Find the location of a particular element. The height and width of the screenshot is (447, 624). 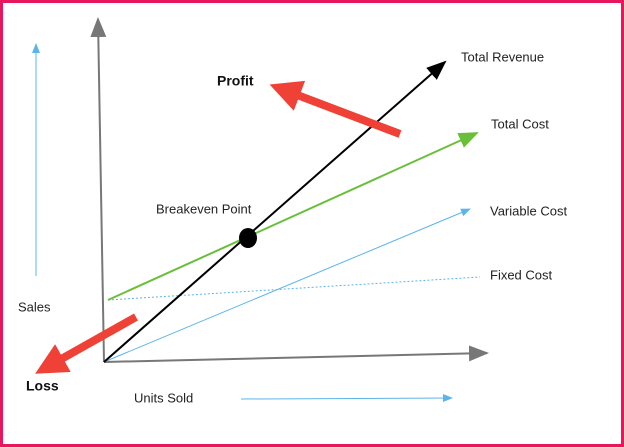

variable-cost-label: Variable Cost is located at coordinates (528, 210).